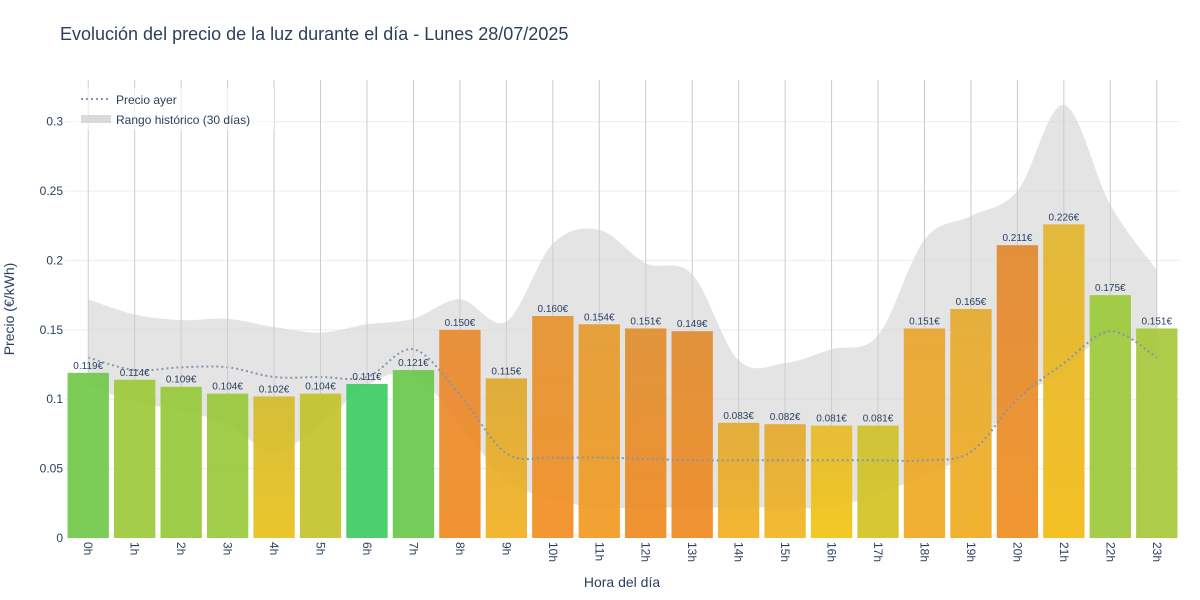  What do you see at coordinates (227, 465) in the screenshot?
I see `bar-3h` at bounding box center [227, 465].